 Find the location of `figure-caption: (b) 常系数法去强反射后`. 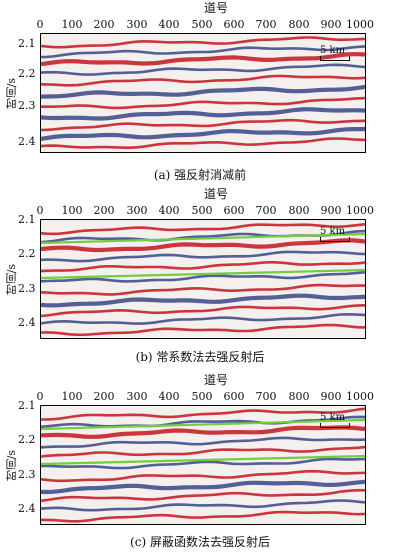

figure-caption: (b) 常系数法去强反射后 is located at coordinates (200, 357).